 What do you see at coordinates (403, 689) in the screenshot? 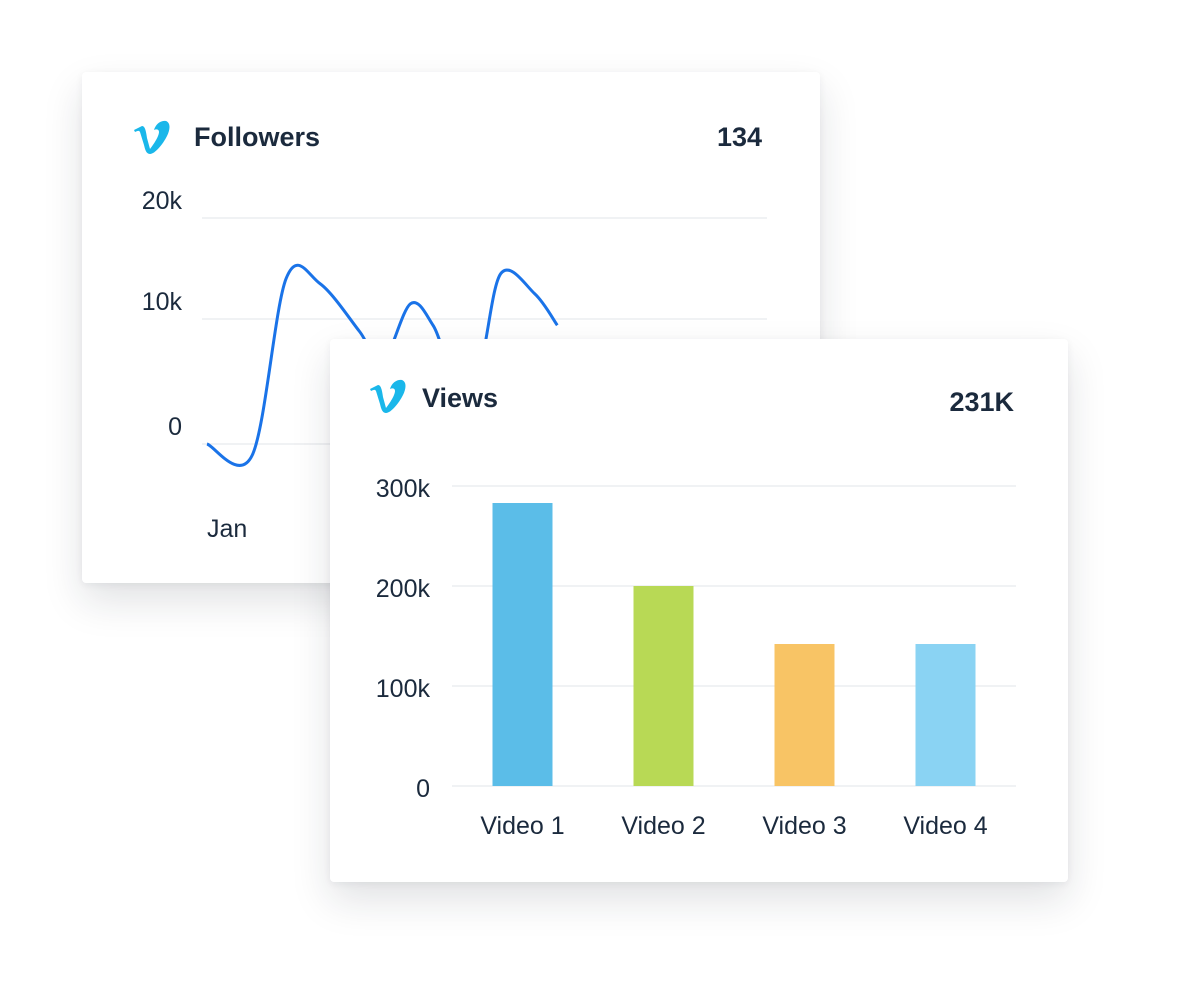
I see `y-tick-label: 100k` at bounding box center [403, 689].